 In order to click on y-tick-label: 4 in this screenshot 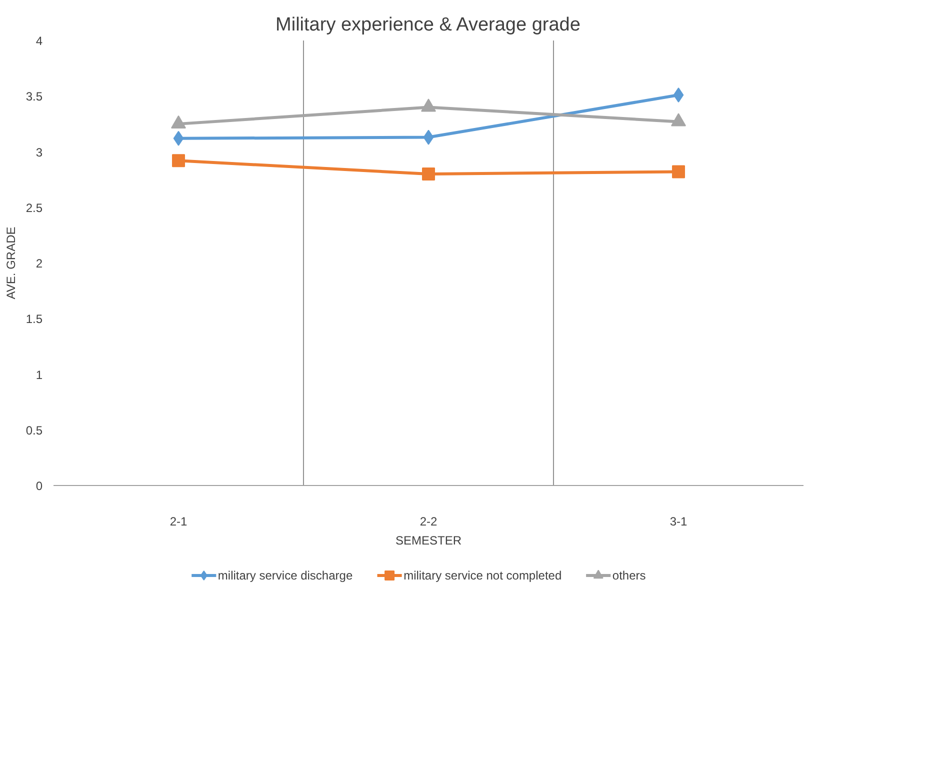, I will do `click(39, 41)`.